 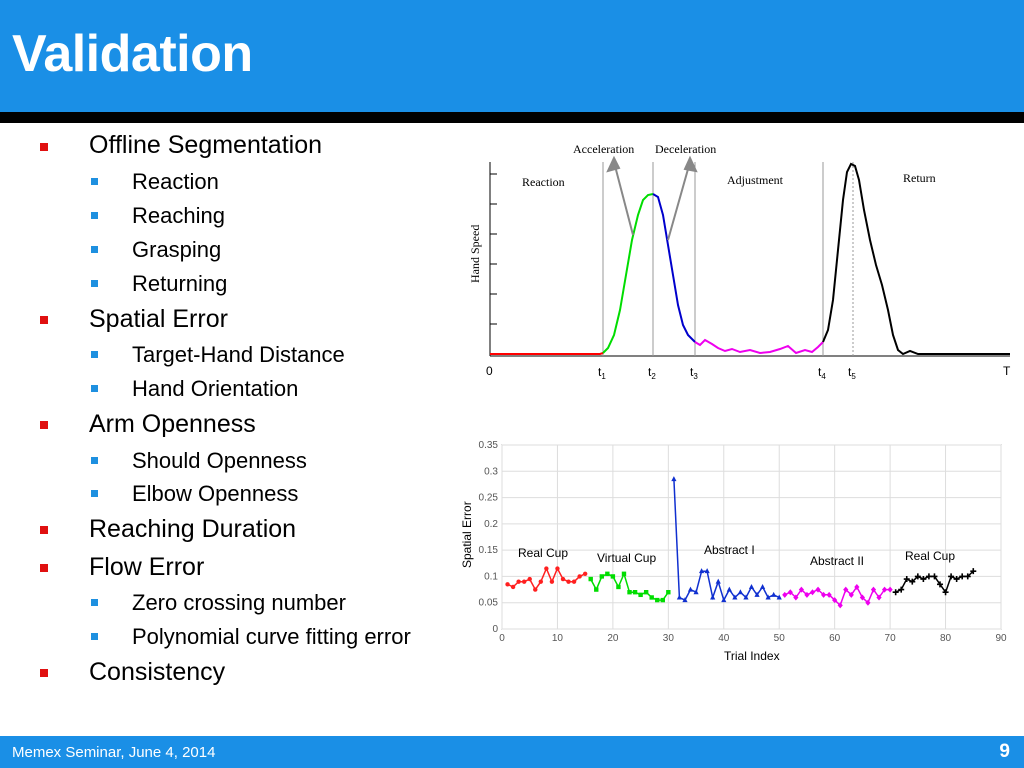 What do you see at coordinates (215, 388) in the screenshot?
I see `sub-bullet-hand-orientation: Hand Orientation` at bounding box center [215, 388].